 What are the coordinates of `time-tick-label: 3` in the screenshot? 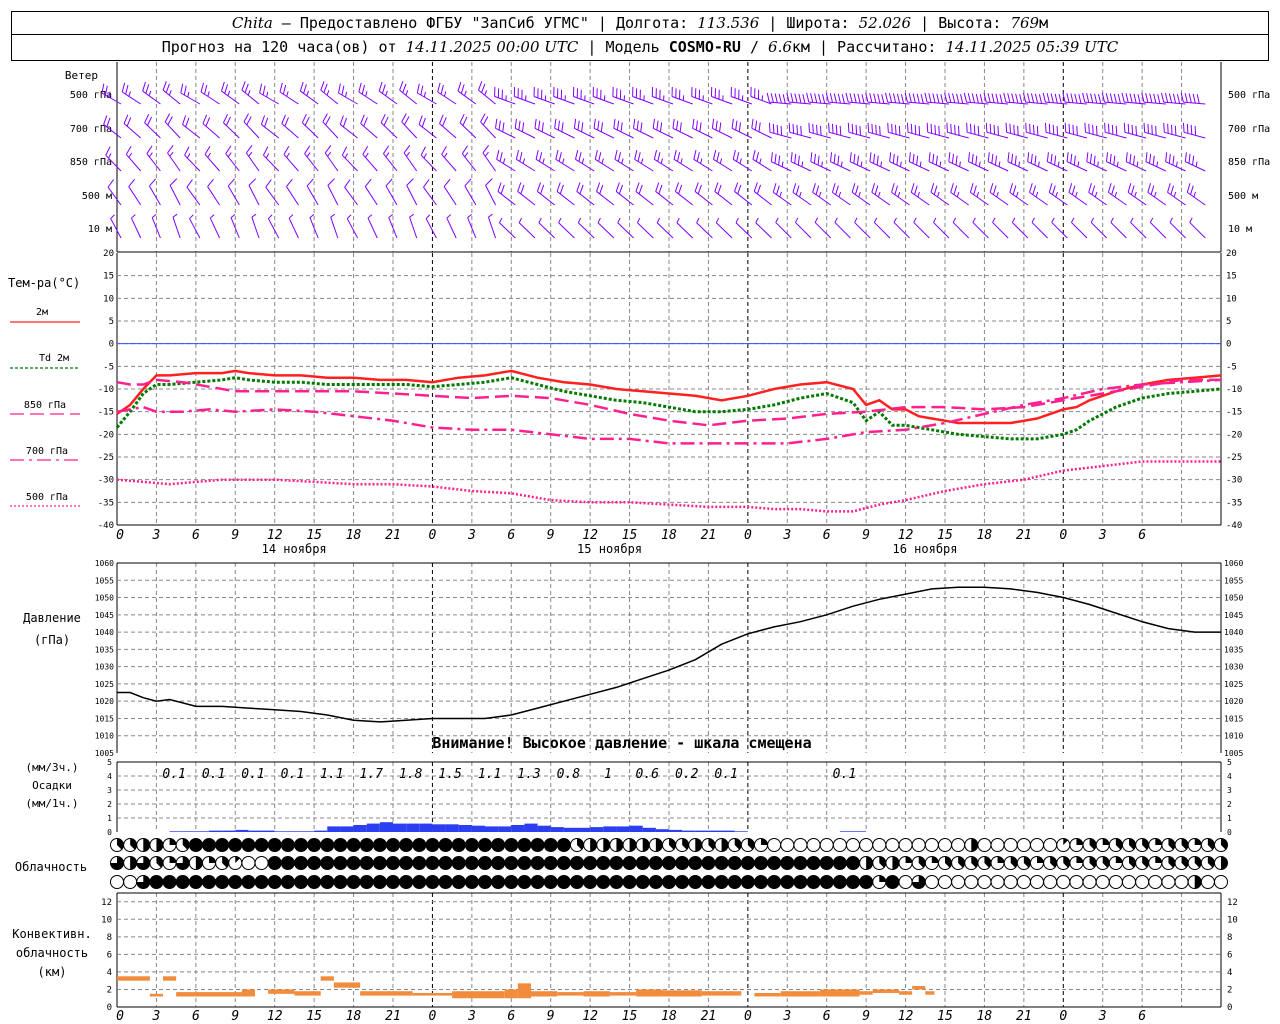 It's located at (1102, 535).